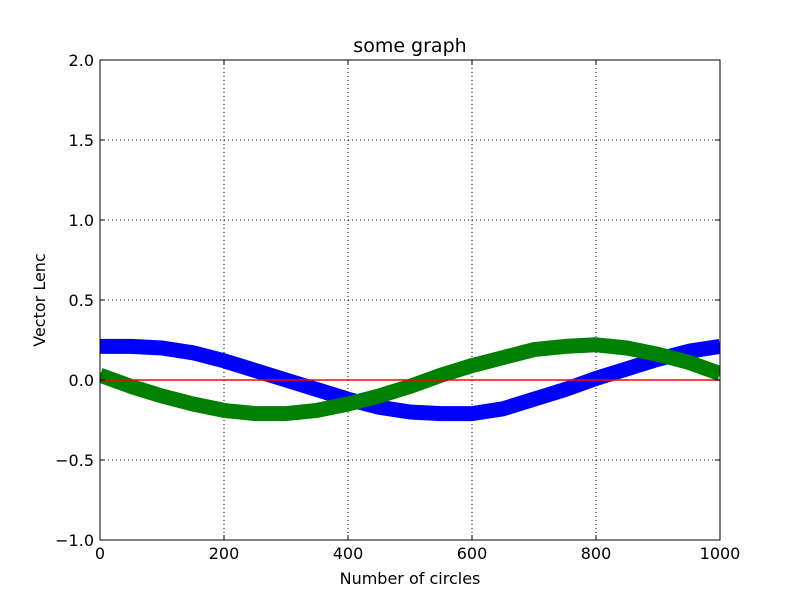 The image size is (800, 600). What do you see at coordinates (81, 300) in the screenshot?
I see `y-tick-label: 0.5` at bounding box center [81, 300].